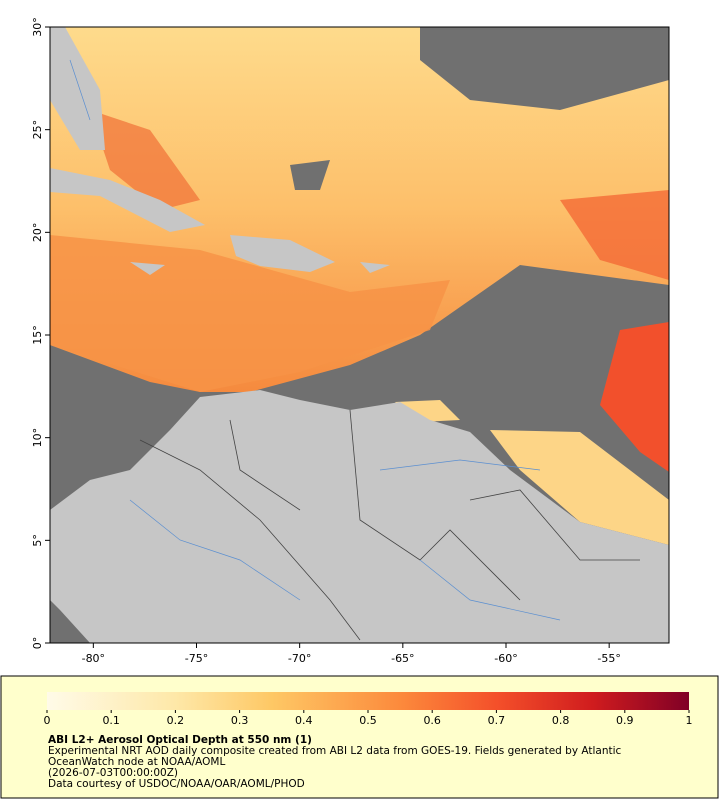  What do you see at coordinates (47, 720) in the screenshot?
I see `colorbar-tick-label: 0` at bounding box center [47, 720].